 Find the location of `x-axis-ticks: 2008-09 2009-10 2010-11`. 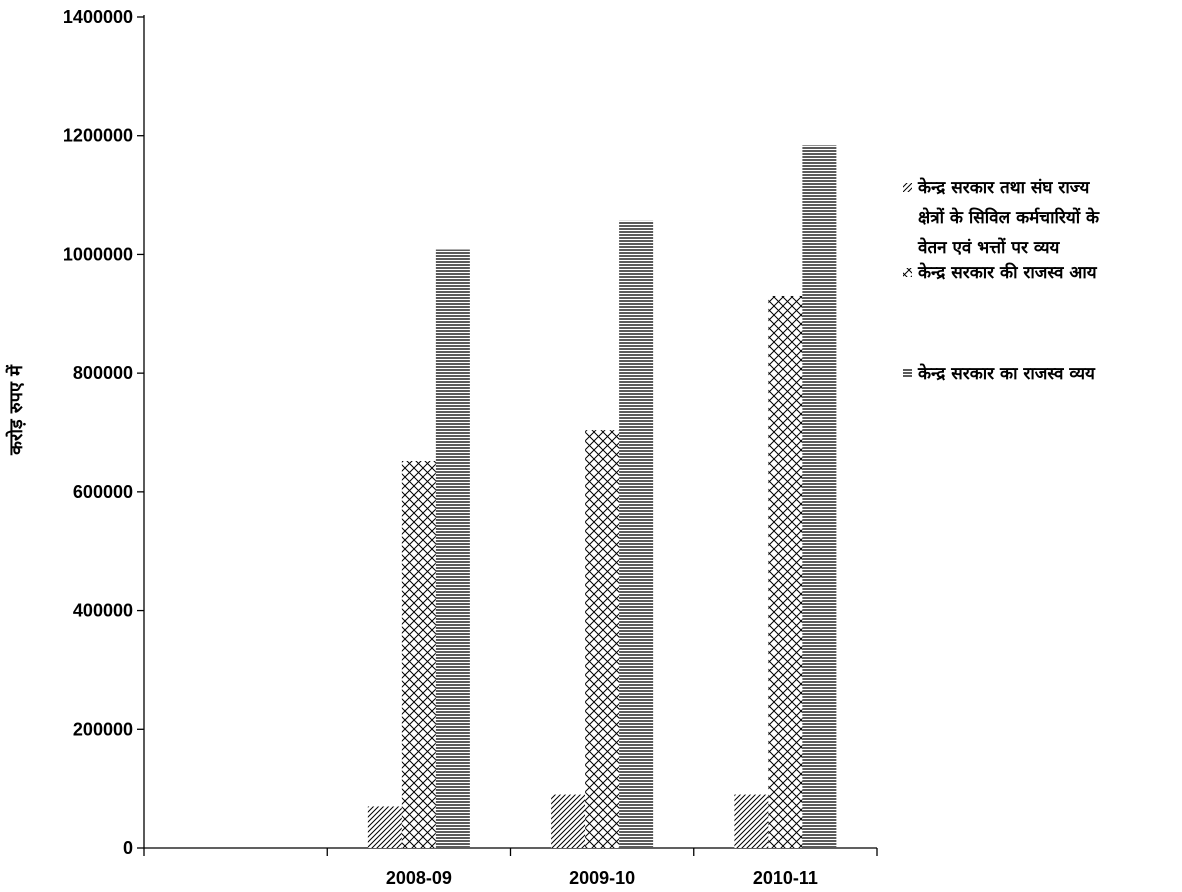

x-axis-ticks: 2008-09 2009-10 2010-11 is located at coordinates (510, 868).